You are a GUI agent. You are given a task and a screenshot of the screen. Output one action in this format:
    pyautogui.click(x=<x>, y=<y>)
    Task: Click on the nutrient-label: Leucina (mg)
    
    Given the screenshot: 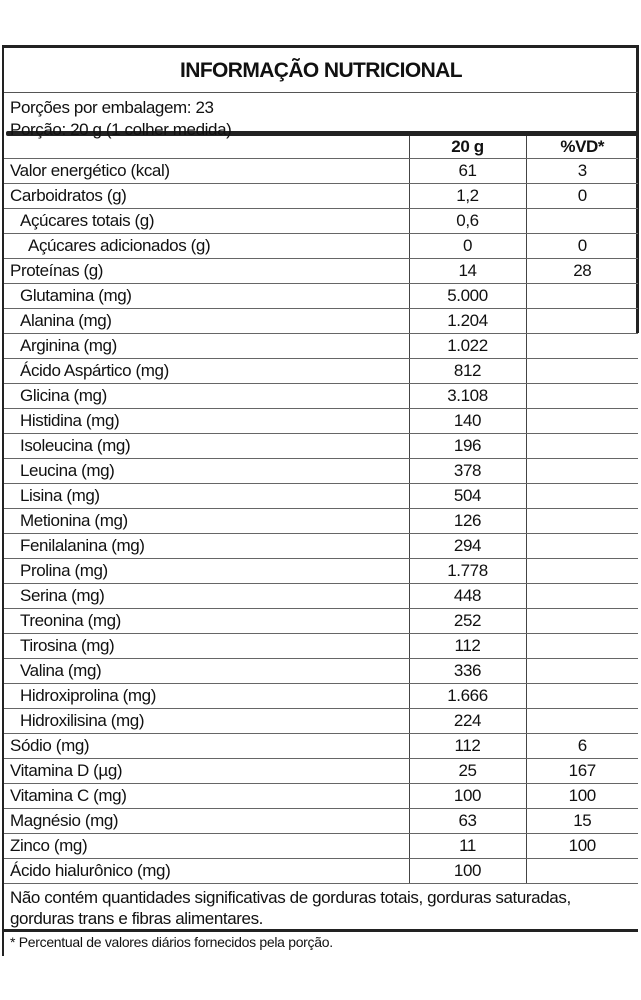 What is the action you would take?
    pyautogui.click(x=206, y=471)
    